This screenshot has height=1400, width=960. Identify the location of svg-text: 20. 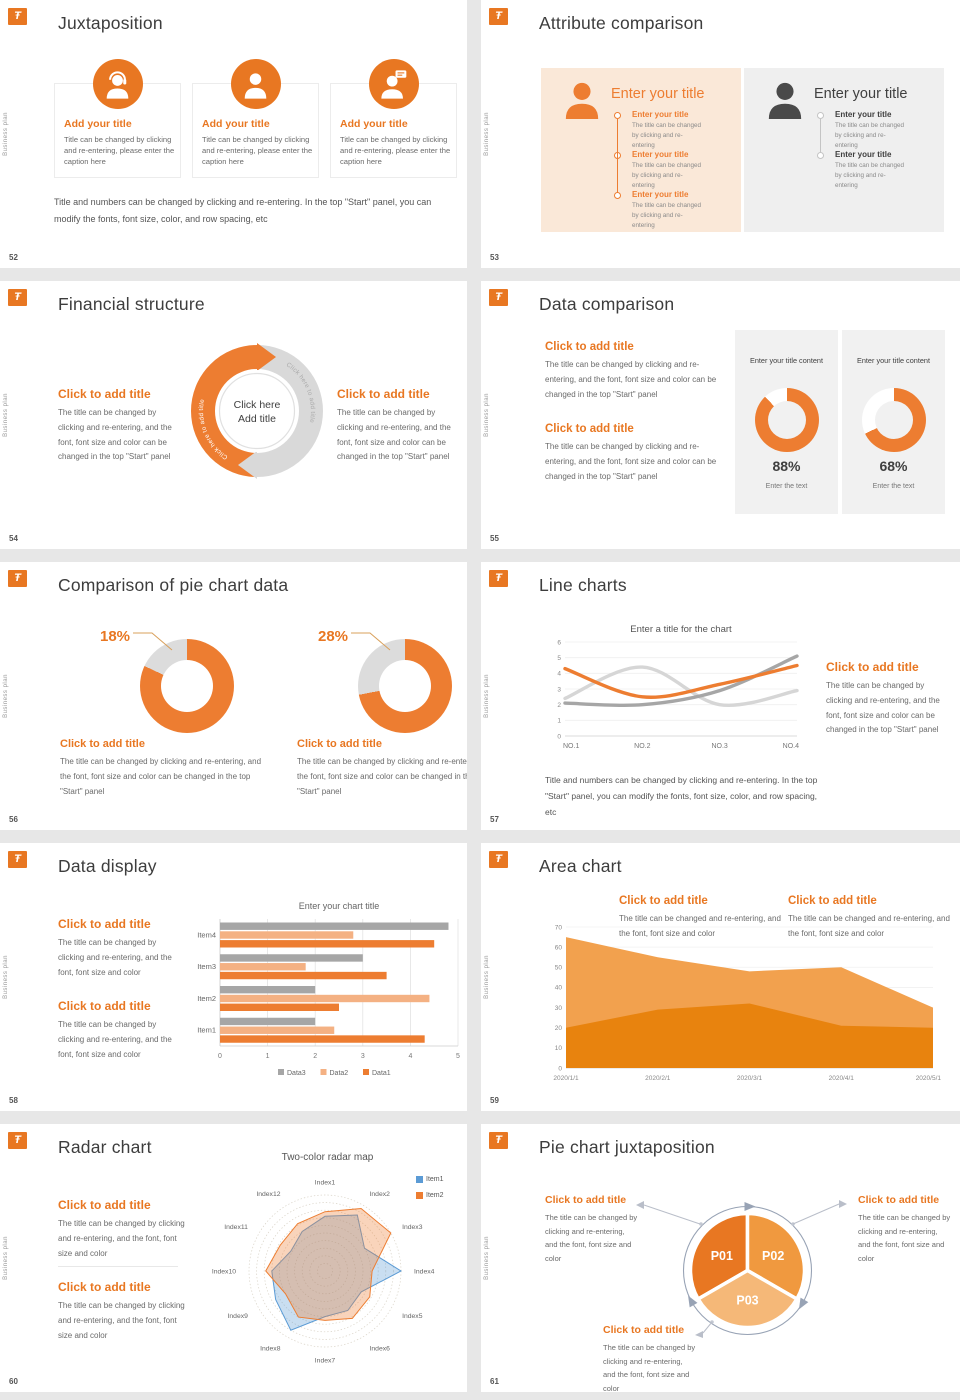
(559, 1028).